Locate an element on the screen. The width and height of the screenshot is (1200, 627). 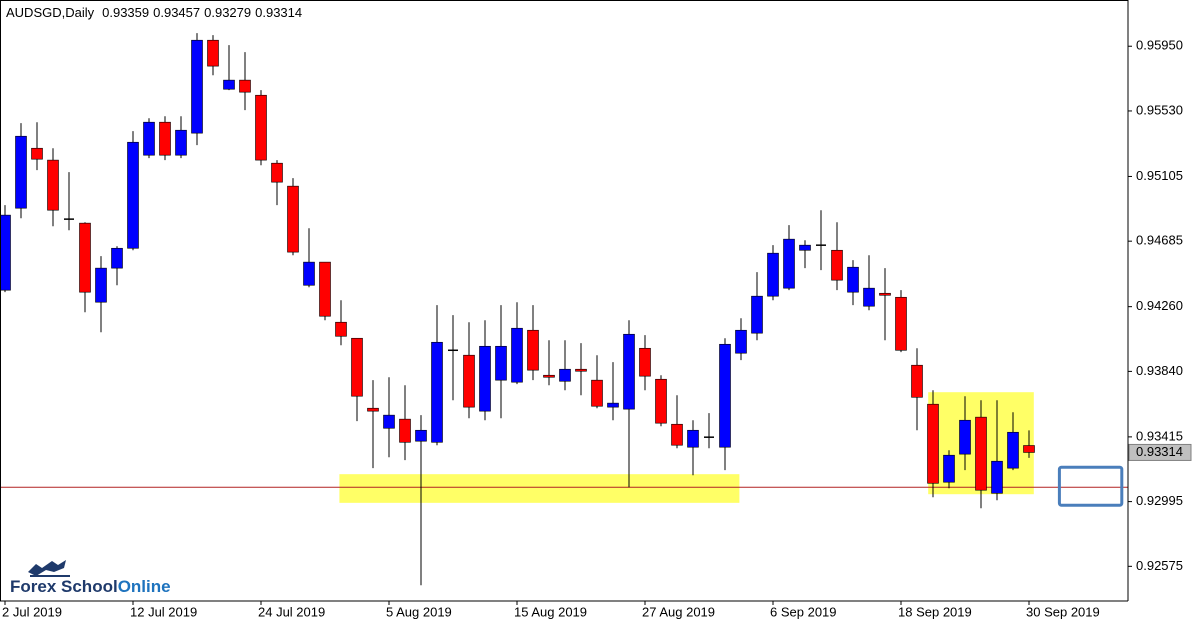
header-low: 0.93279 is located at coordinates (227, 12).